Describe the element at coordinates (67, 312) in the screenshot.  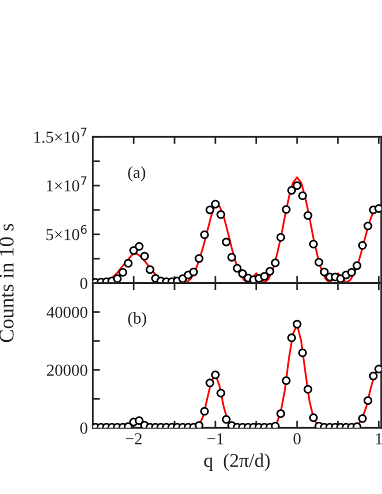
I see `y-tick-label: 40000` at that location.